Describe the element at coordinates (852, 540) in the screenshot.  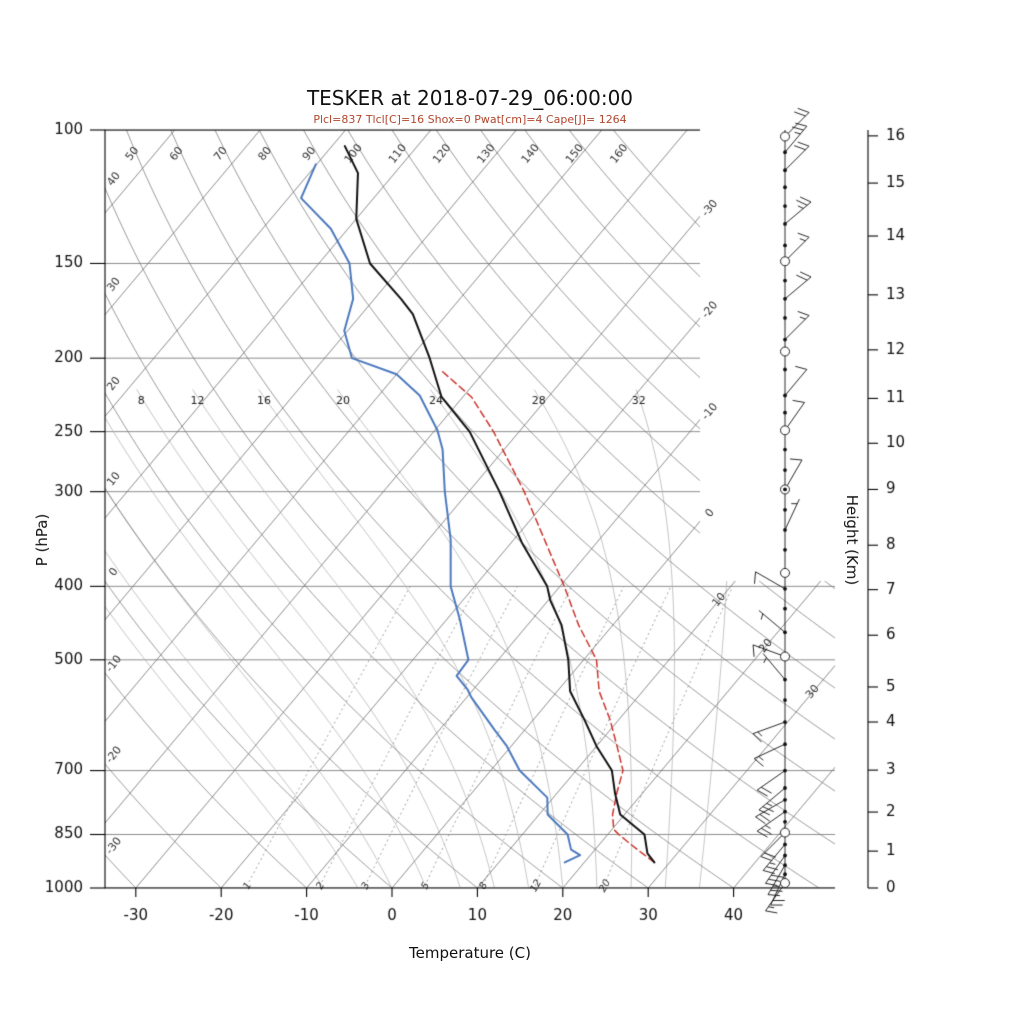
I see `height-axis-title: Height (Km)` at that location.